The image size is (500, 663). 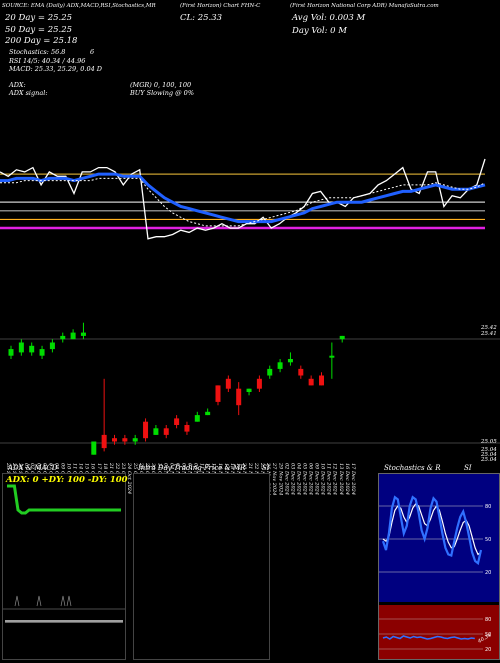 I want to click on buy-signal-text: BUY Slowing @ 0%, so click(x=162, y=93).